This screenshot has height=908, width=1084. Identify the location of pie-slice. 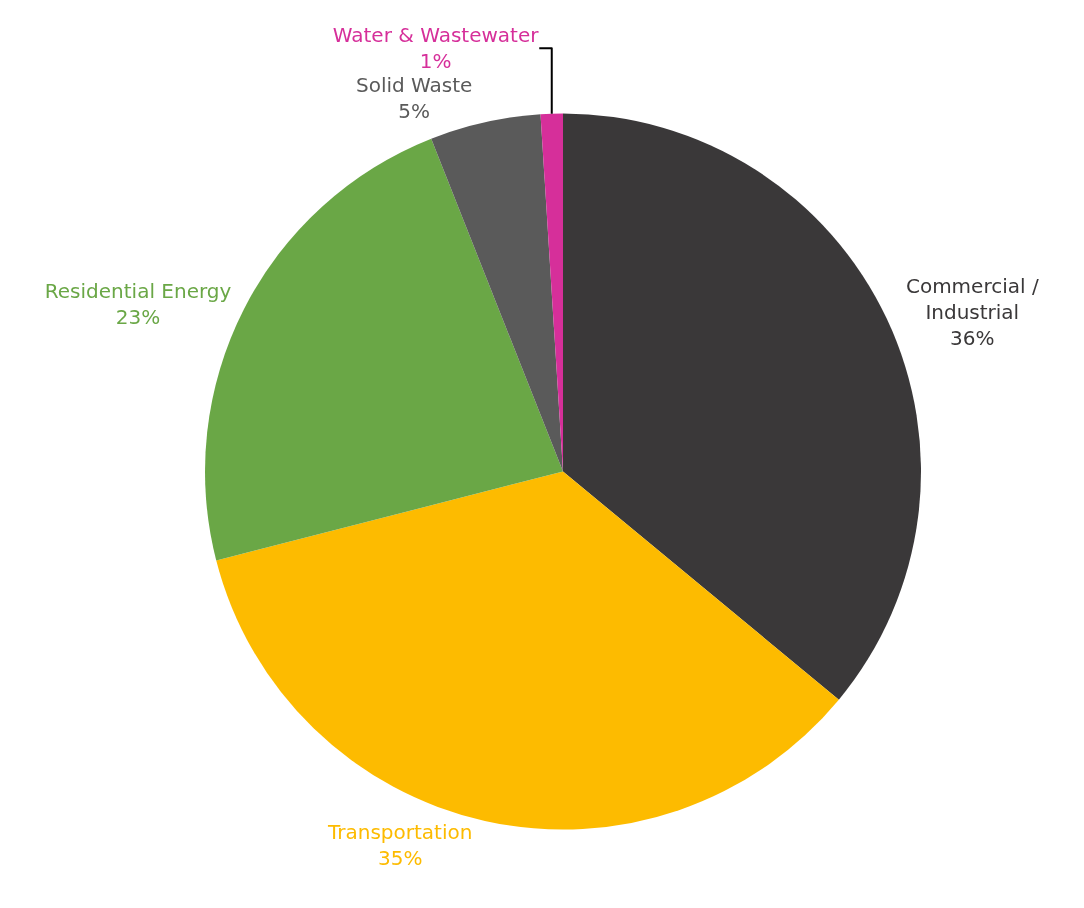
(497, 293).